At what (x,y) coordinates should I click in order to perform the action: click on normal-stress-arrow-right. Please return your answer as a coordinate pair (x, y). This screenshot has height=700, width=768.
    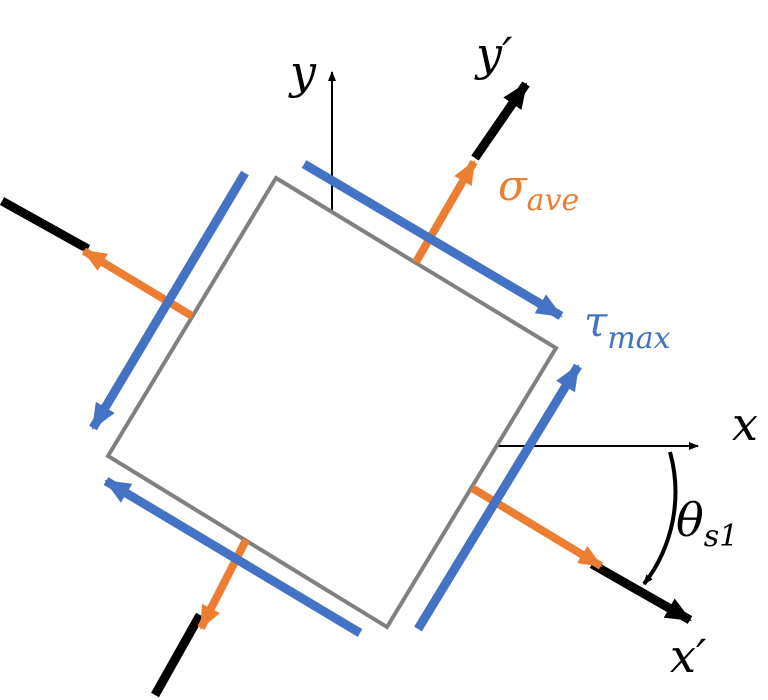
    Looking at the image, I should click on (536, 527).